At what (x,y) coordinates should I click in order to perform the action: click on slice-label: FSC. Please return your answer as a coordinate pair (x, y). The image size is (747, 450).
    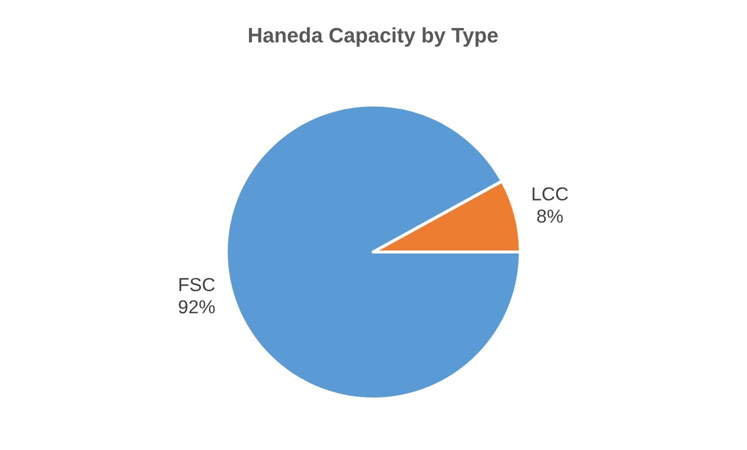
    Looking at the image, I should click on (197, 285).